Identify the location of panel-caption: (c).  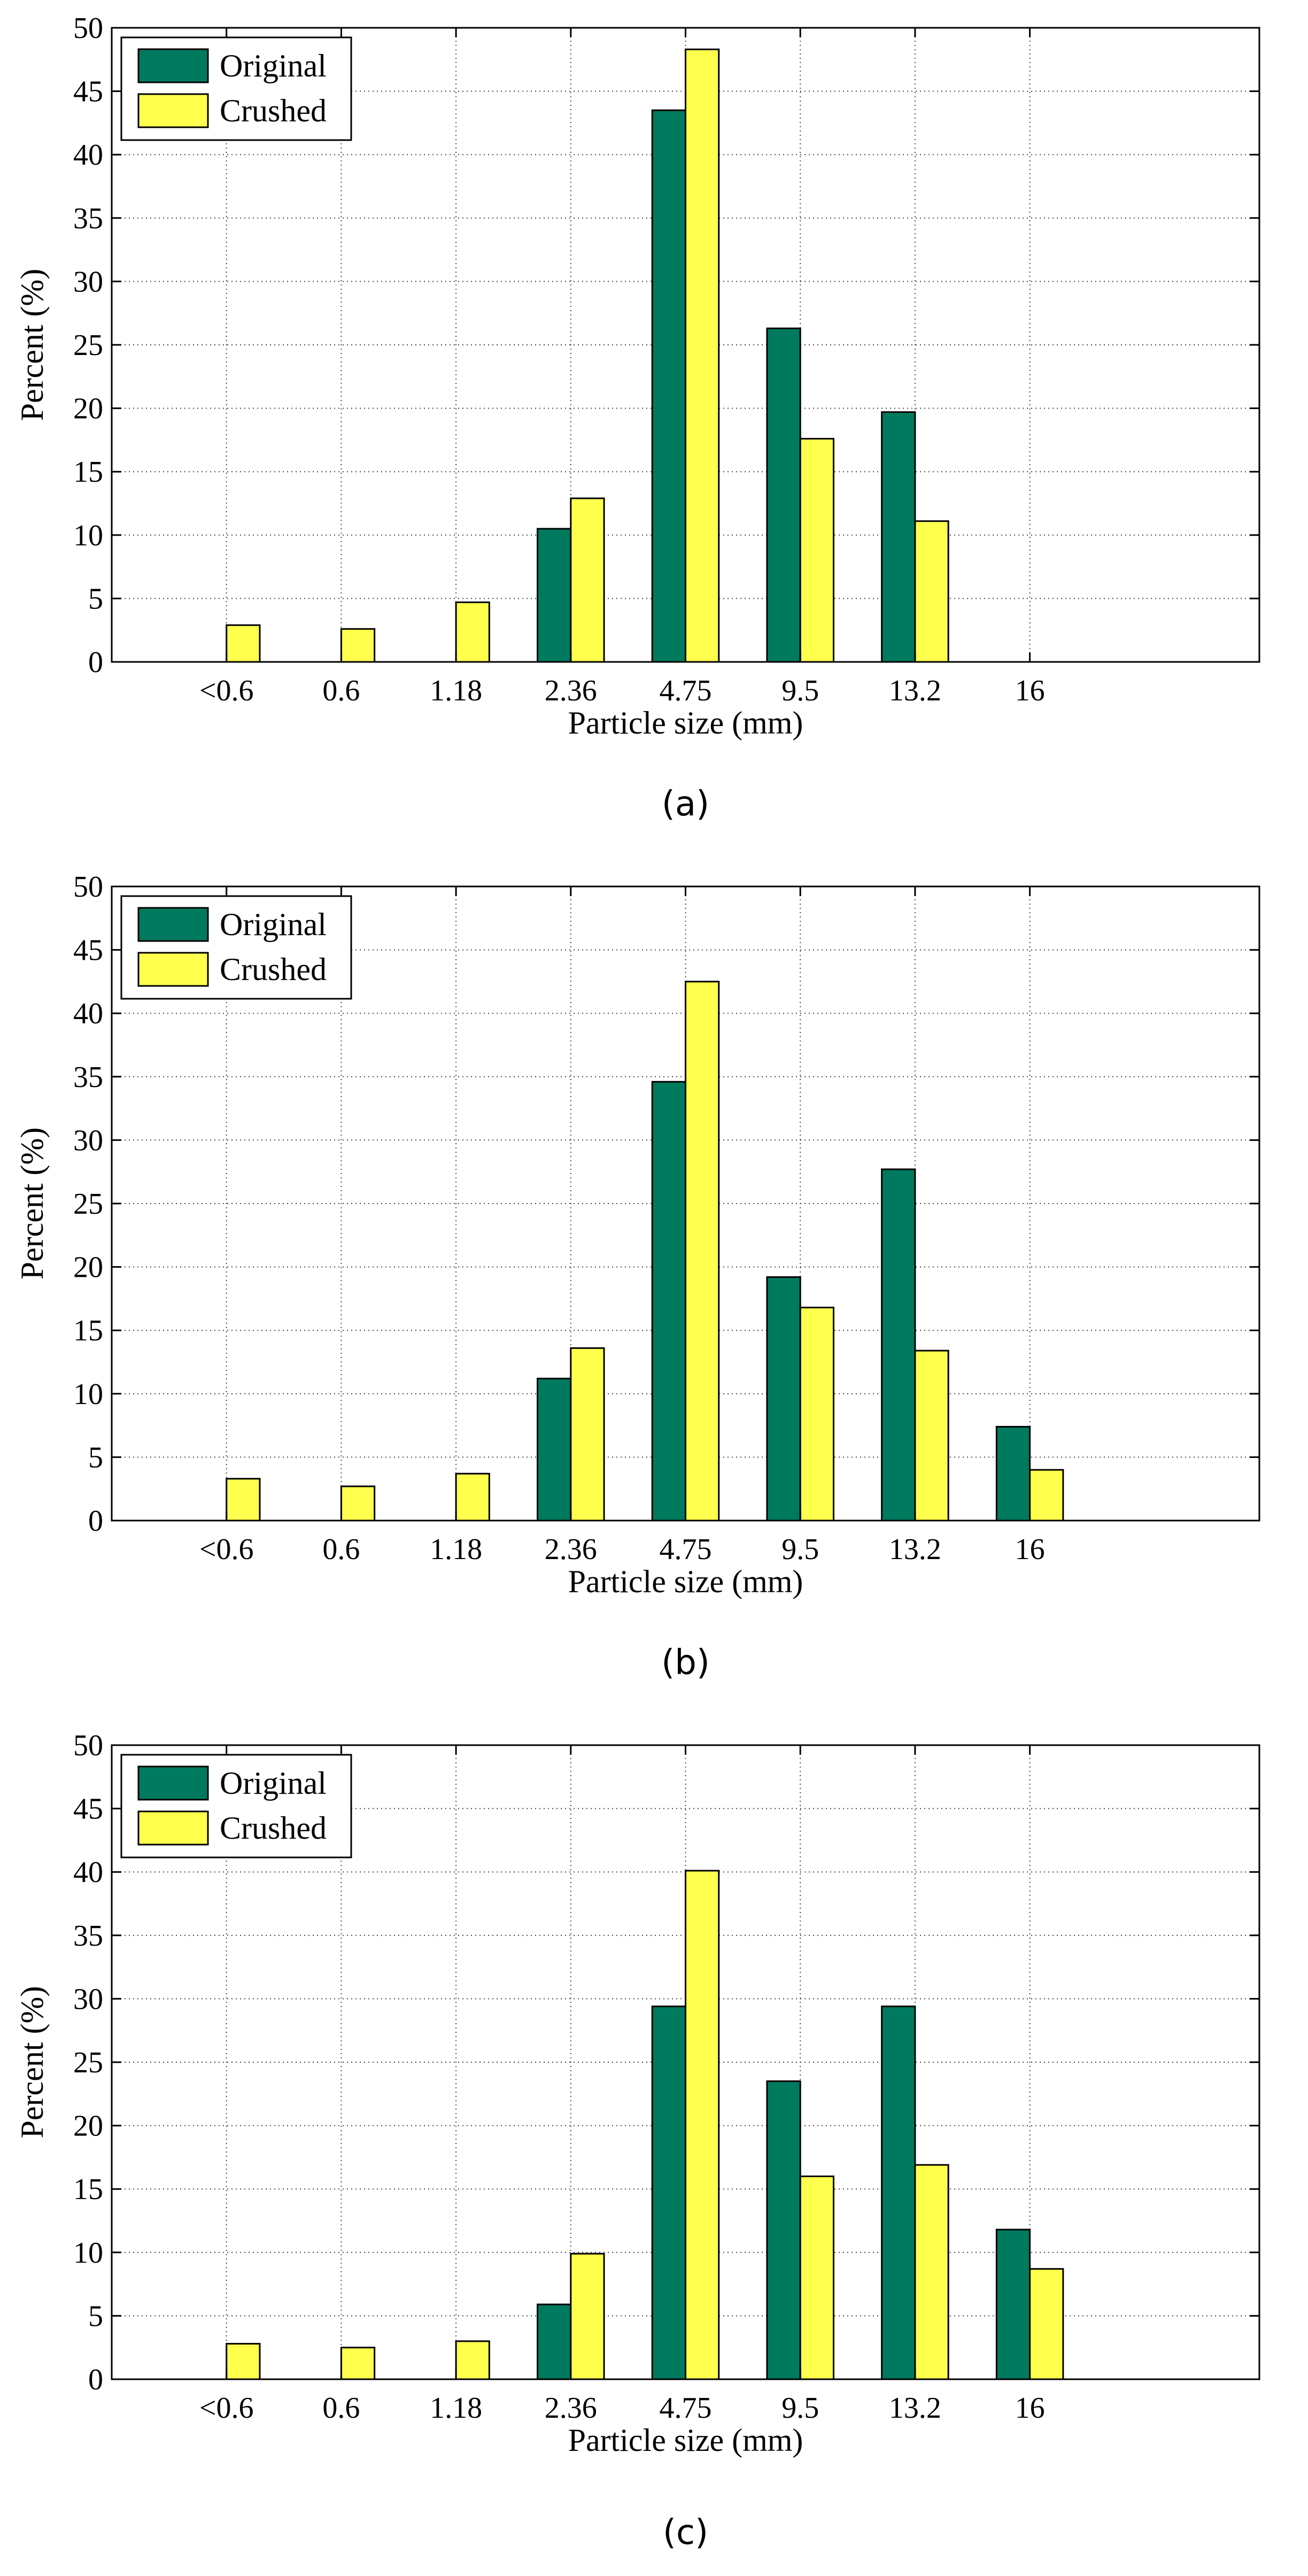
(685, 2532).